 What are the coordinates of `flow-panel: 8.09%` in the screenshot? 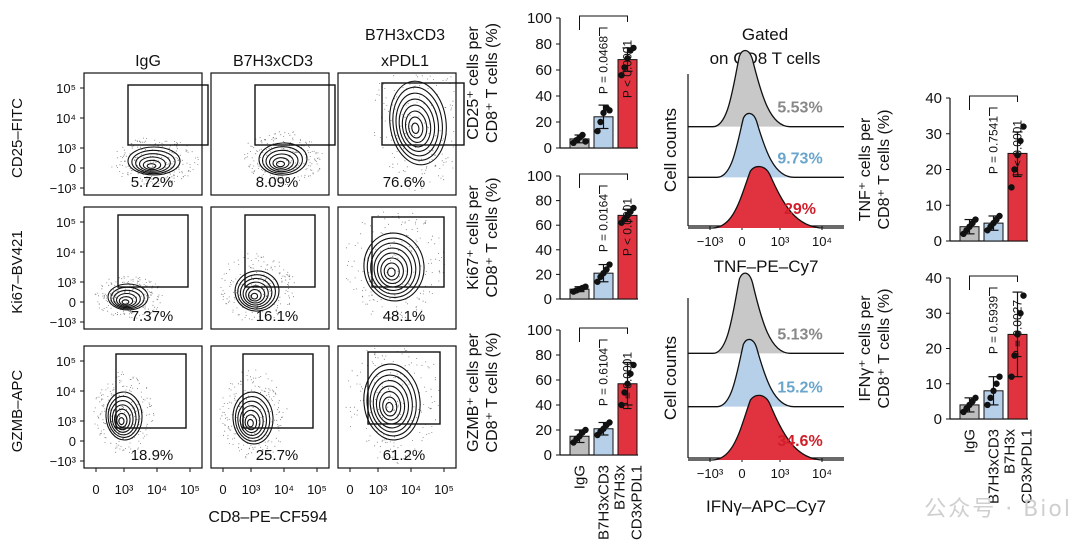 It's located at (273, 134).